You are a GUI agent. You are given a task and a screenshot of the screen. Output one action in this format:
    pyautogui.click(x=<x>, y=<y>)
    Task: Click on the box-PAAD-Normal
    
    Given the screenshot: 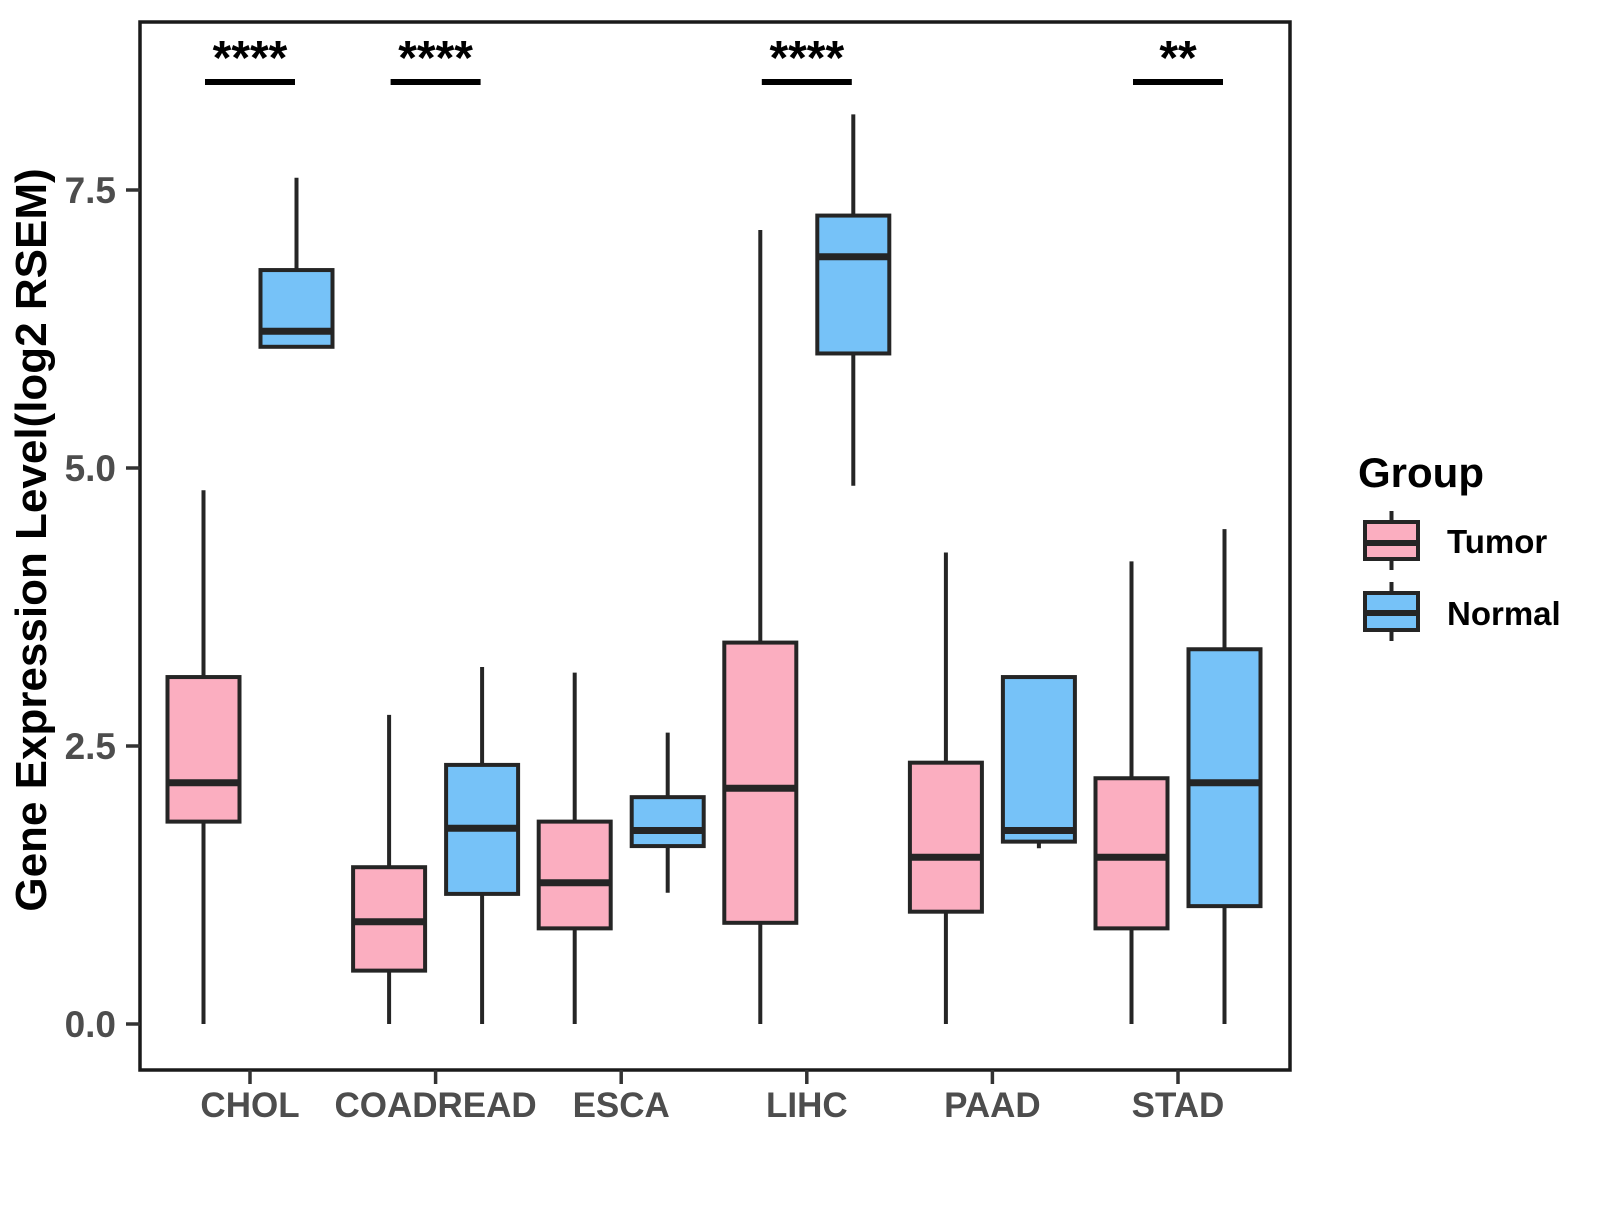 What is the action you would take?
    pyautogui.click(x=1038, y=762)
    